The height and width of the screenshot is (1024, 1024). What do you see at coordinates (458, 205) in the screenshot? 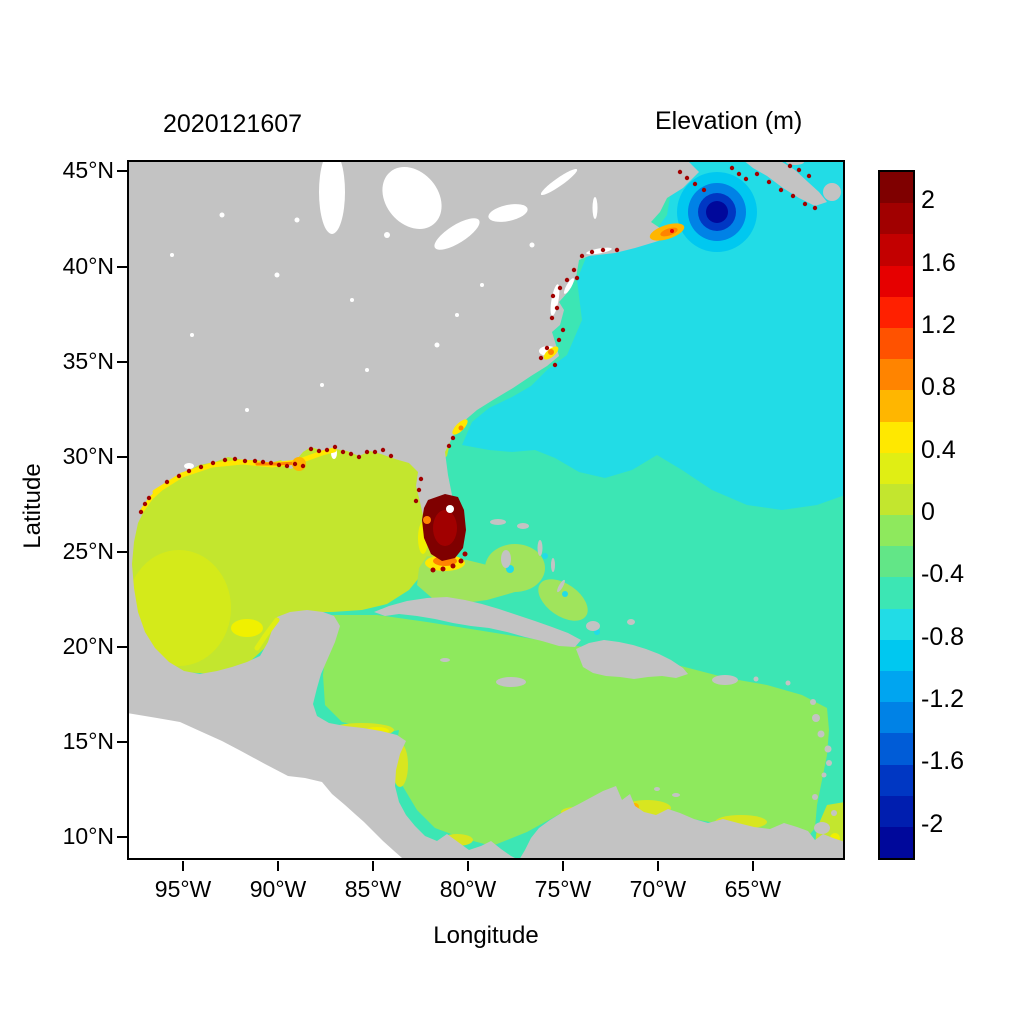
I see `great-lakes` at bounding box center [458, 205].